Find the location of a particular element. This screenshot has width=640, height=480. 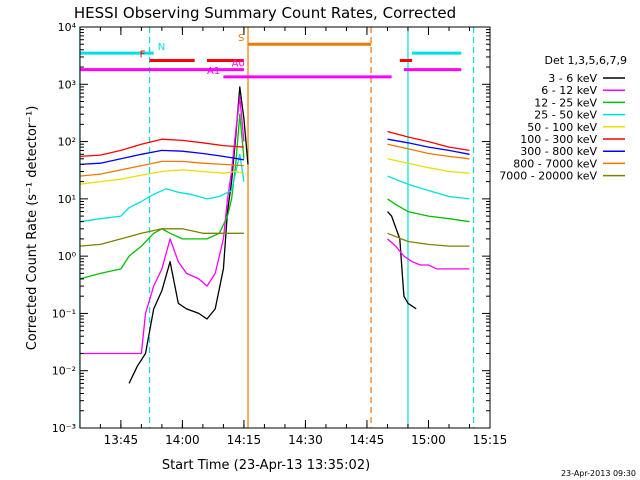

x-tick-label: 15:00 is located at coordinates (428, 440).